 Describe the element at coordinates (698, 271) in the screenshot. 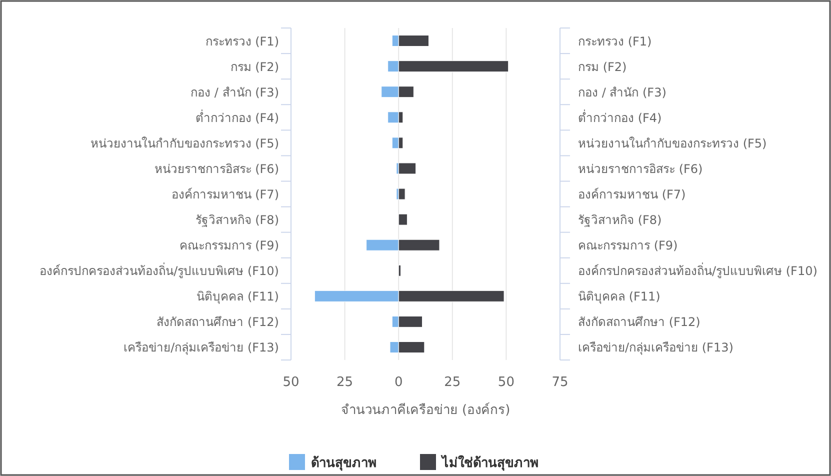

I see `category-label: องค์กรปกครองส่วนท้องถิ่น/รูปแบบพิเศษ (F10)` at that location.